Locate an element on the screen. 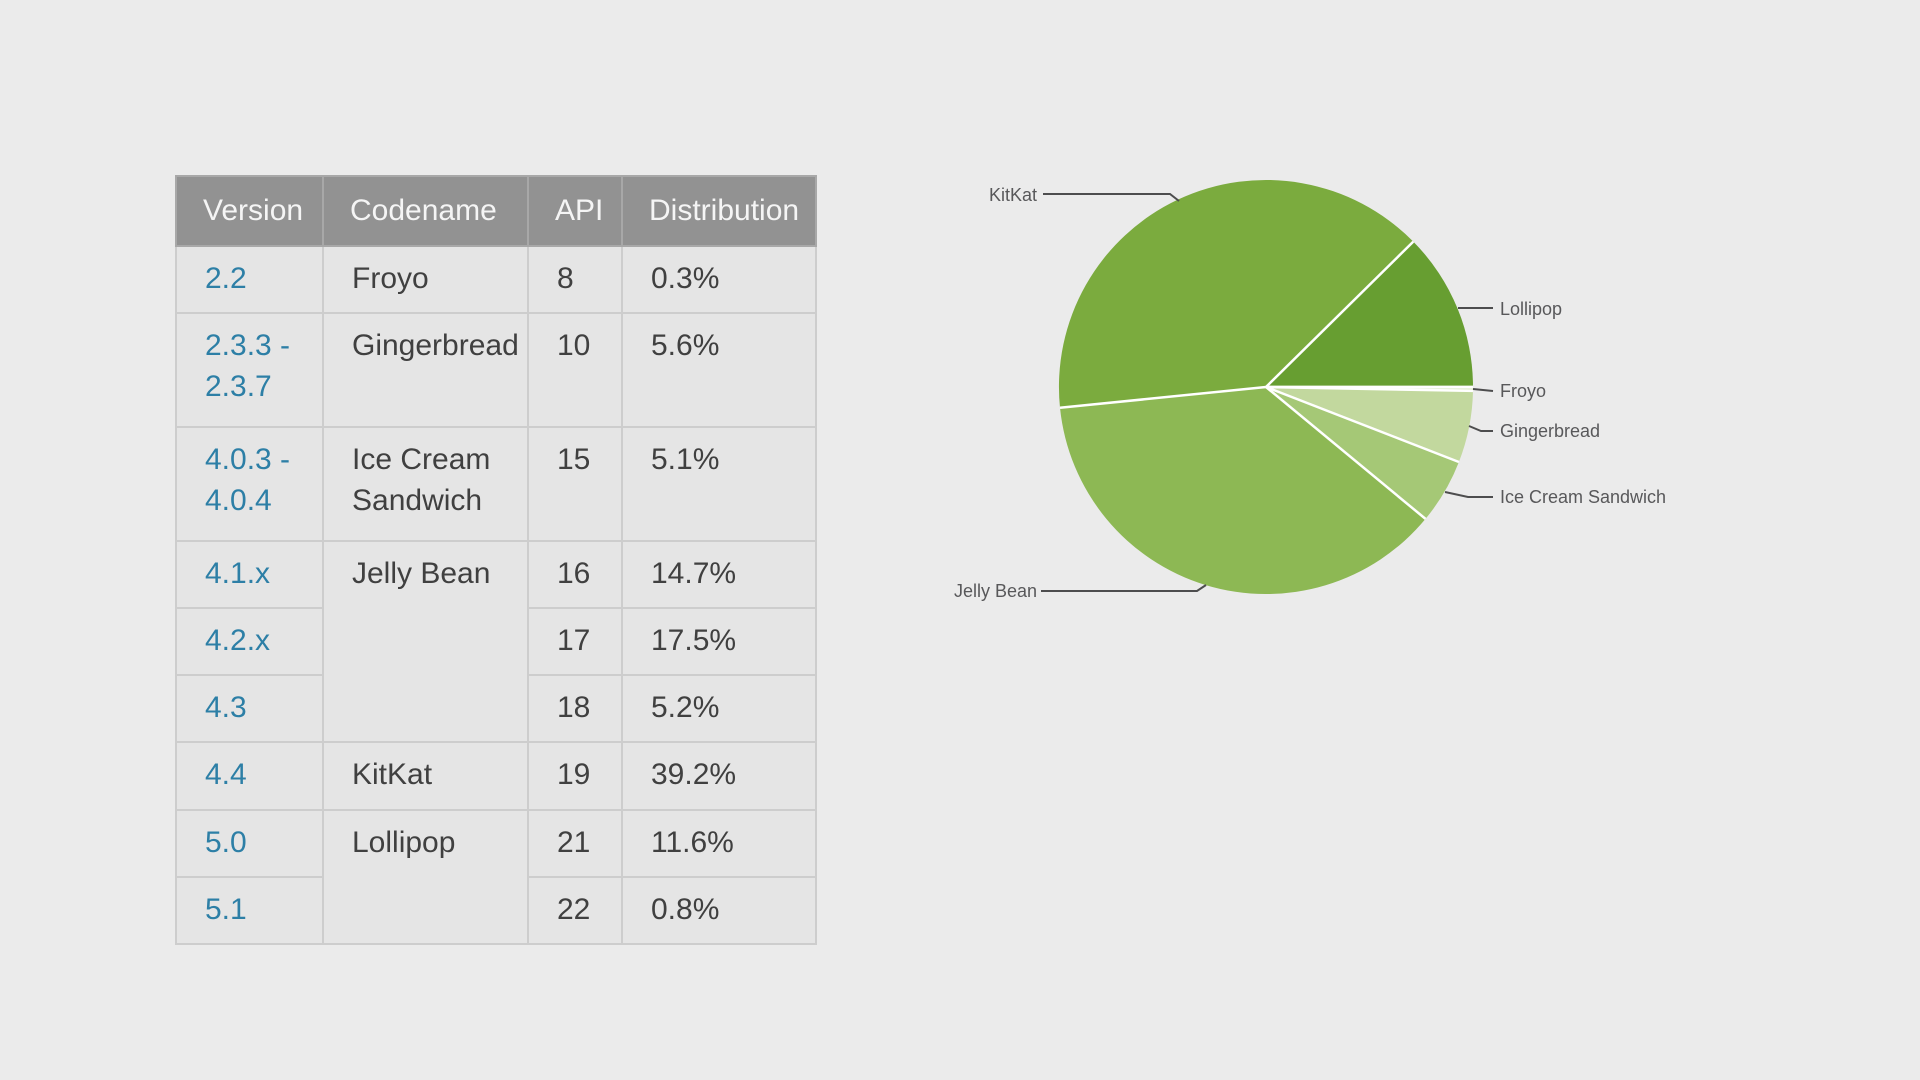  connector-jelly-bean is located at coordinates (1124, 588).